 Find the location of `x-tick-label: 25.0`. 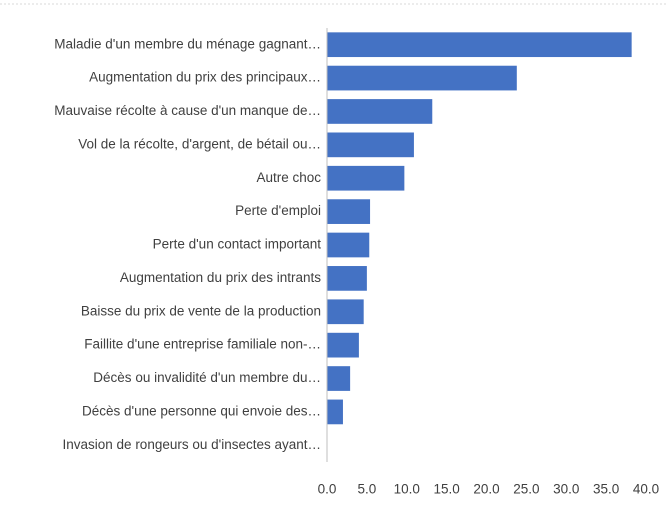

x-tick-label: 25.0 is located at coordinates (526, 489).